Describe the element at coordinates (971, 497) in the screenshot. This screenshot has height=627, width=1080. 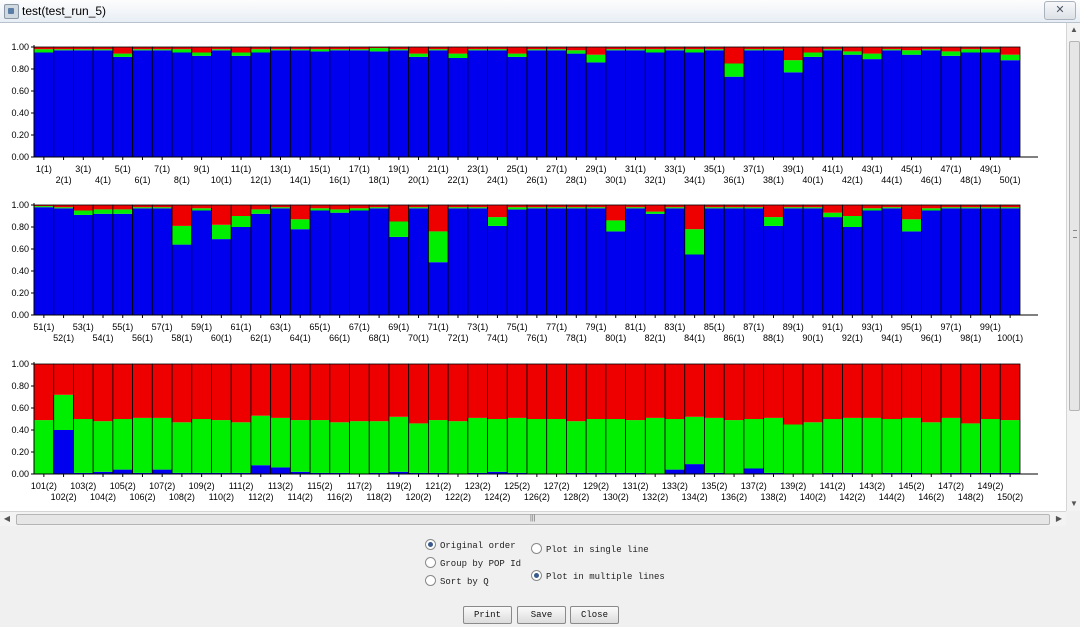
I see `x-tick-label: 148(2)` at that location.